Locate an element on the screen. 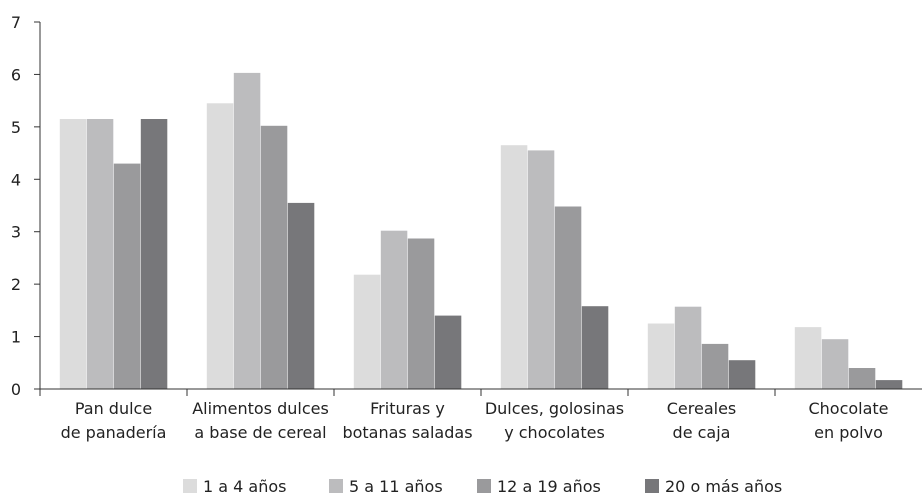 The height and width of the screenshot is (496, 922). legend-label: 1 a 4 años is located at coordinates (245, 486).